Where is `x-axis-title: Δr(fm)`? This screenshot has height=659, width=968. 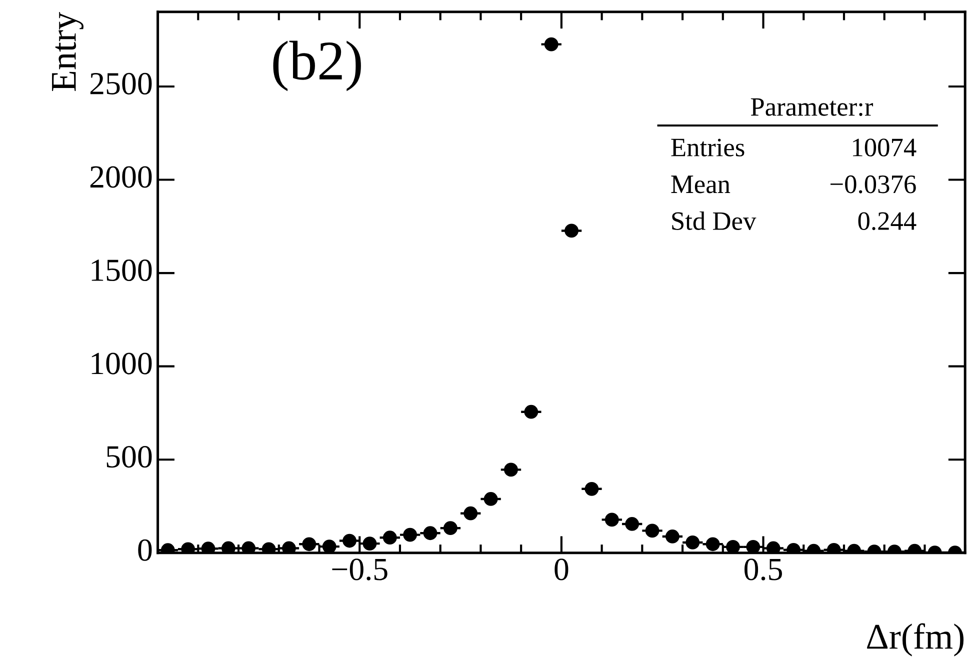 x-axis-title: Δr(fm) is located at coordinates (915, 639).